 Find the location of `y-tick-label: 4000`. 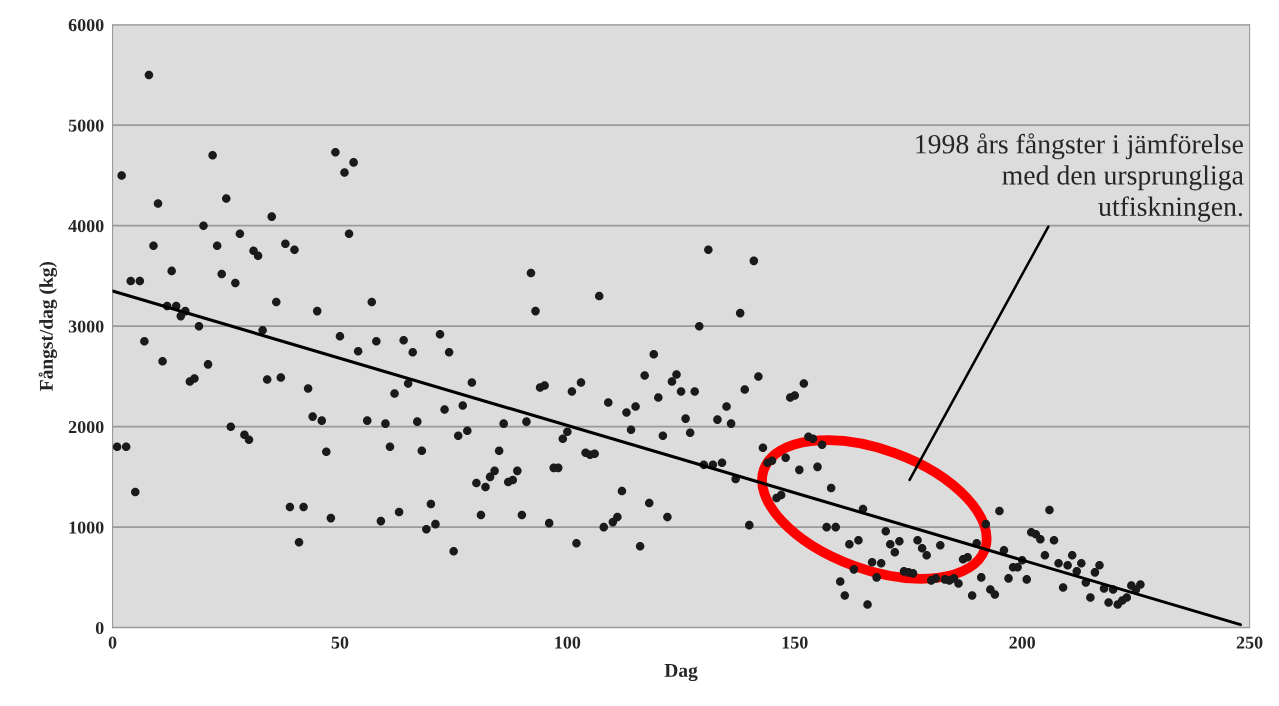

y-tick-label: 4000 is located at coordinates (86, 226).